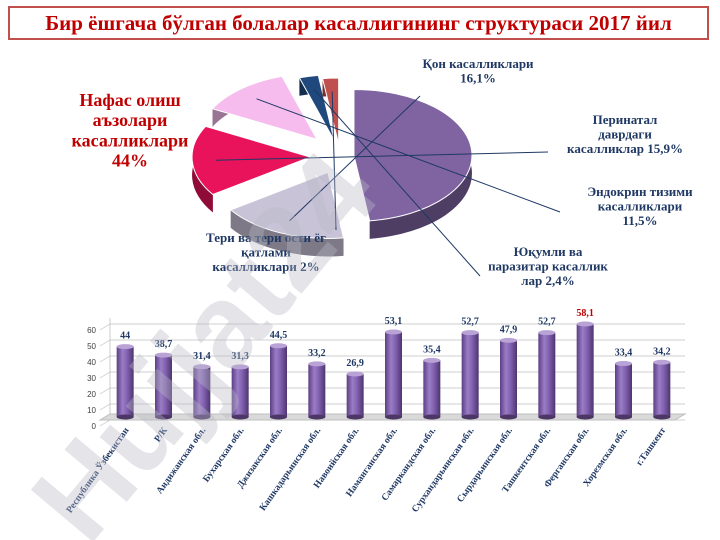 The width and height of the screenshot is (720, 540). What do you see at coordinates (662, 351) in the screenshot?
I see `bar-value-label: 34,2` at bounding box center [662, 351].